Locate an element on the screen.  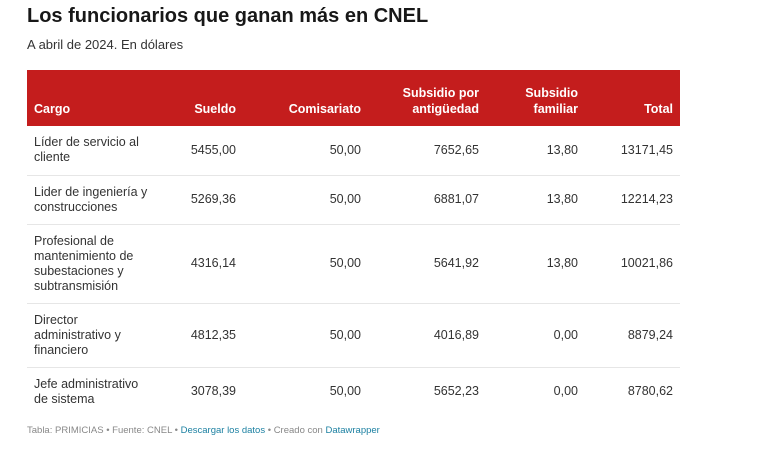
cell-total: 8780,62 is located at coordinates (650, 391).